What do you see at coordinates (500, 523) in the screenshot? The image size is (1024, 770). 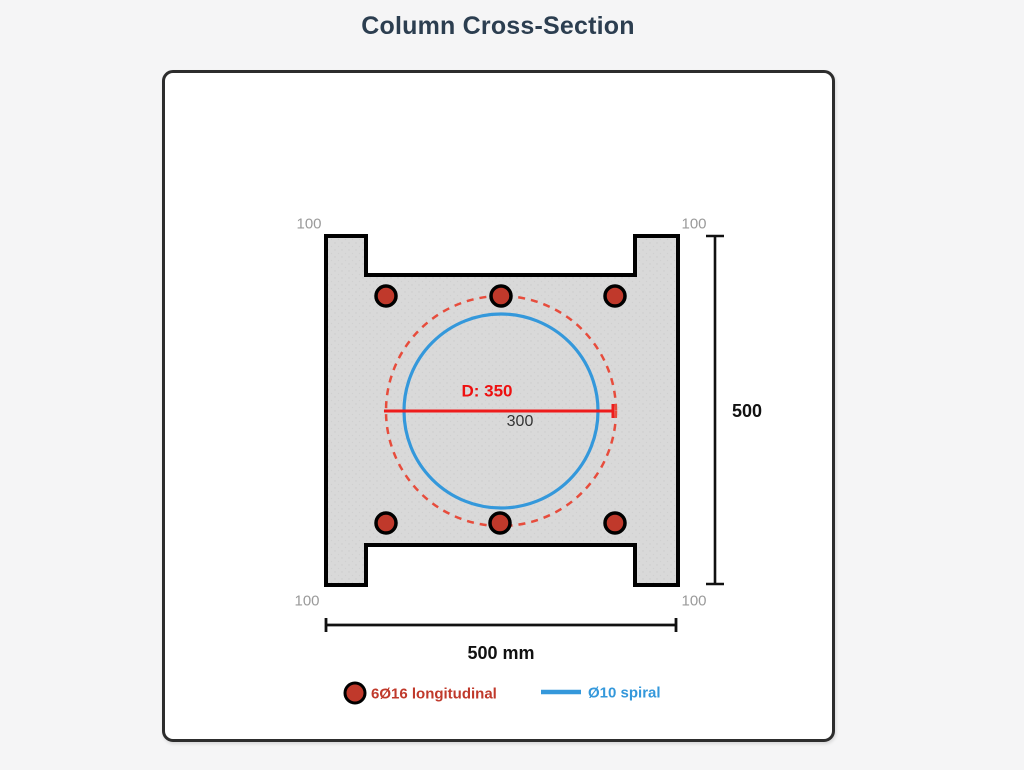 I see `rebar-bottom-middle` at bounding box center [500, 523].